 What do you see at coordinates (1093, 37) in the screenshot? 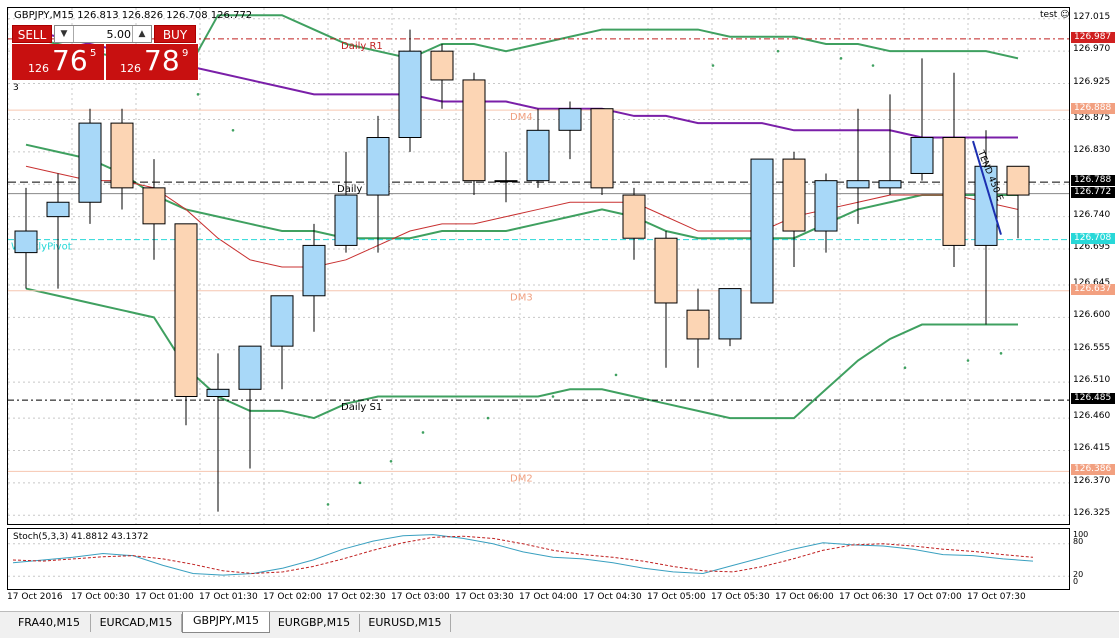
I see `price-level-tag: 126.987` at bounding box center [1093, 37].